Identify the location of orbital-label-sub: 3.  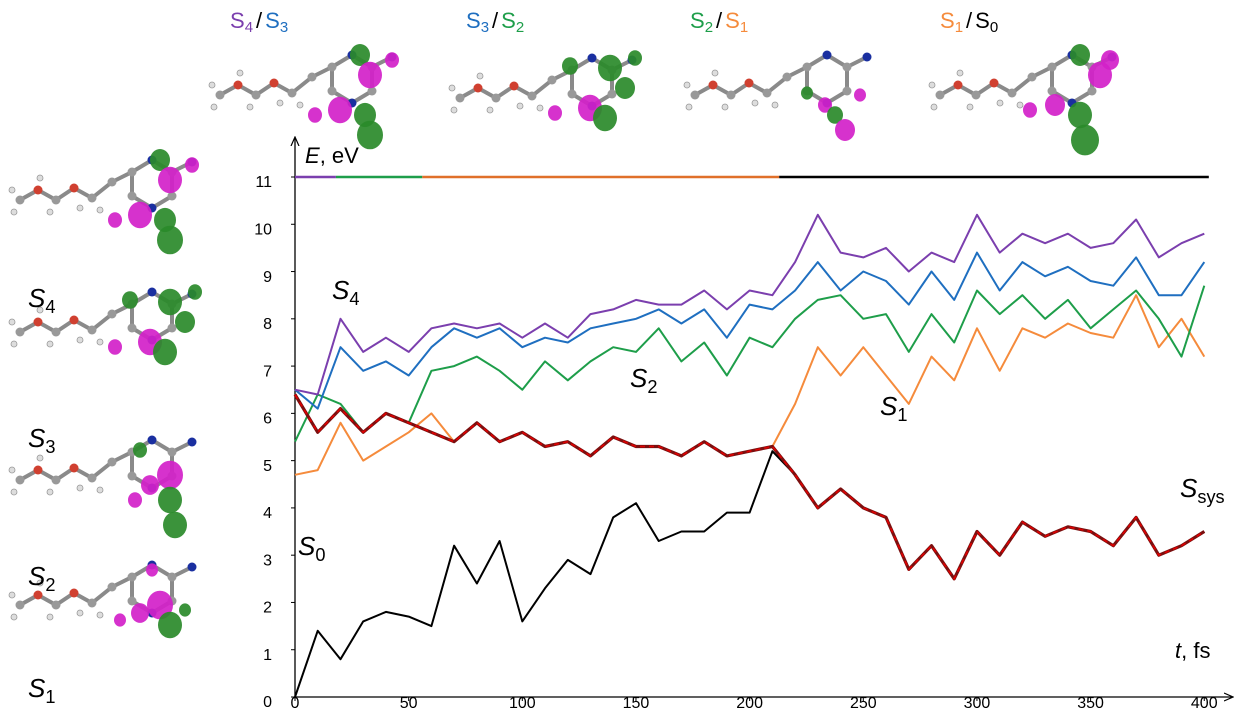
(50, 447).